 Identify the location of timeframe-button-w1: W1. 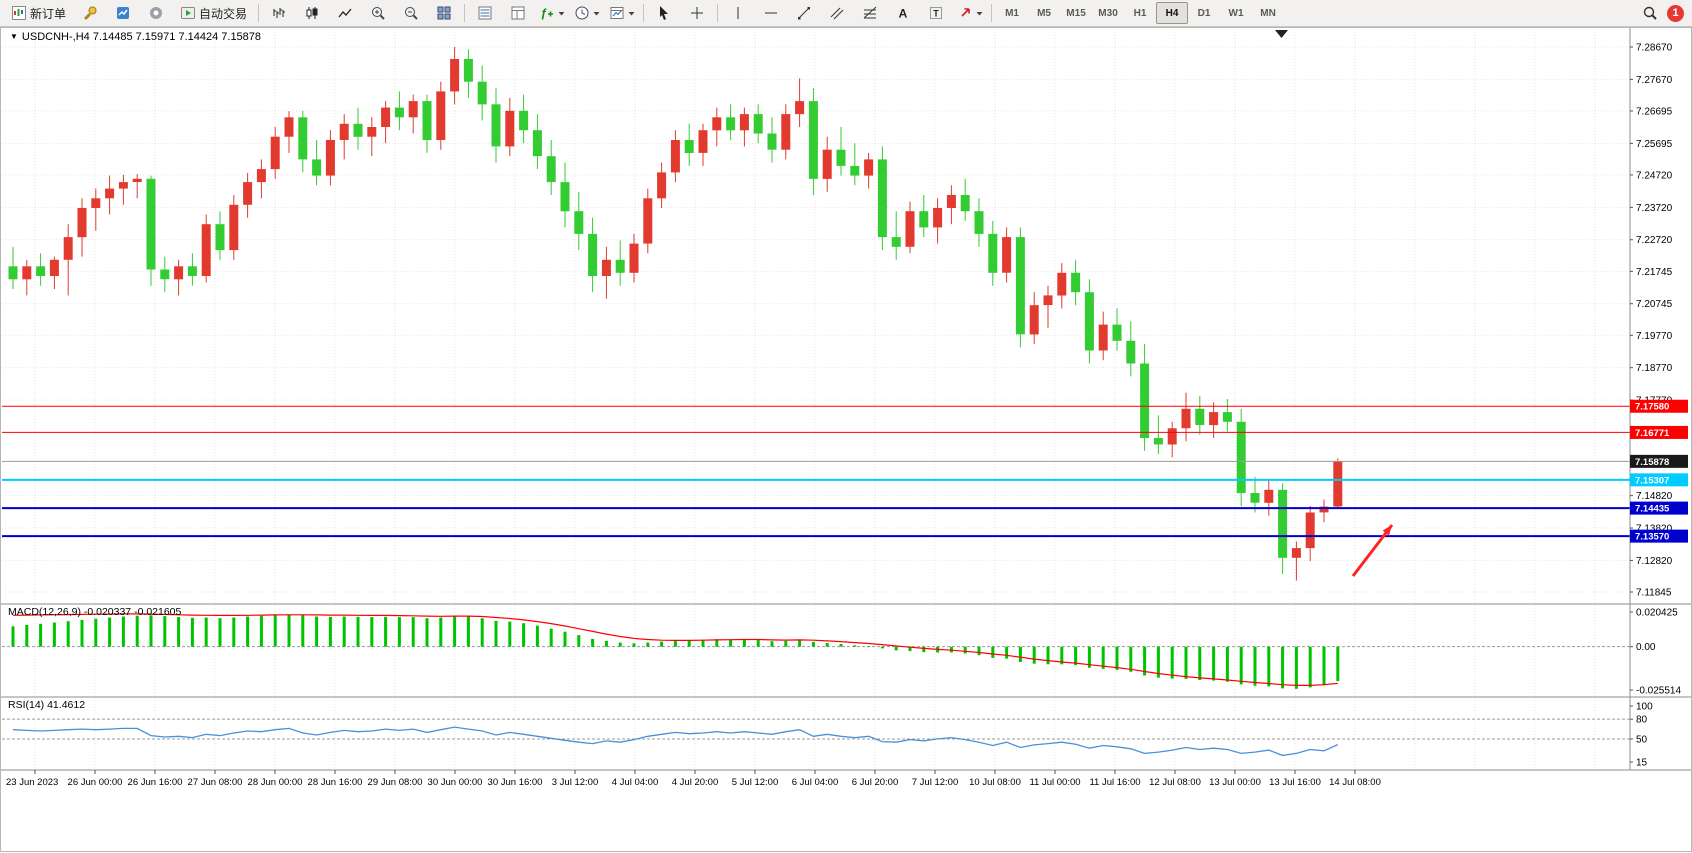
(1236, 13).